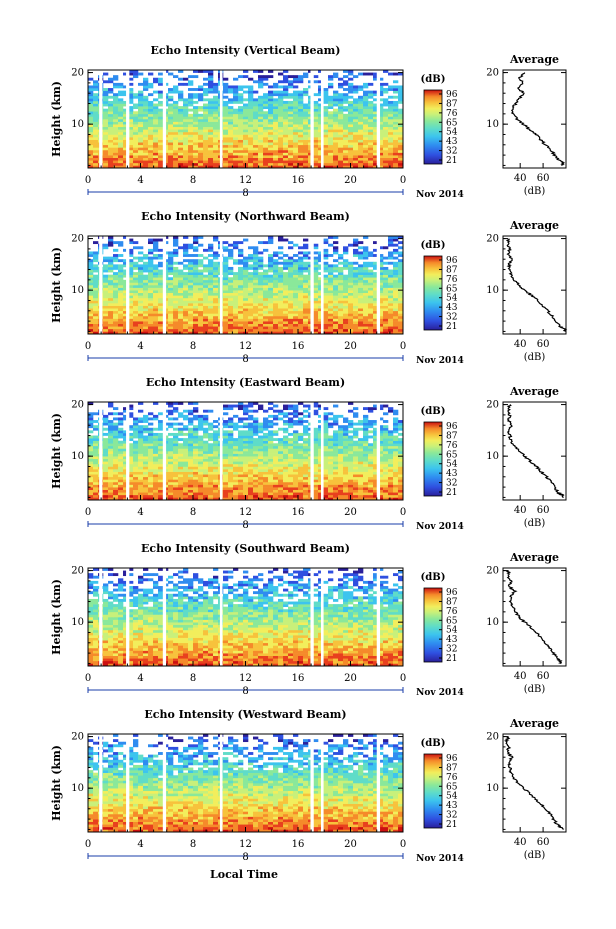 This screenshot has width=616, height=929. I want to click on panel-title: Echo Intensity (Westward Beam), so click(245, 714).